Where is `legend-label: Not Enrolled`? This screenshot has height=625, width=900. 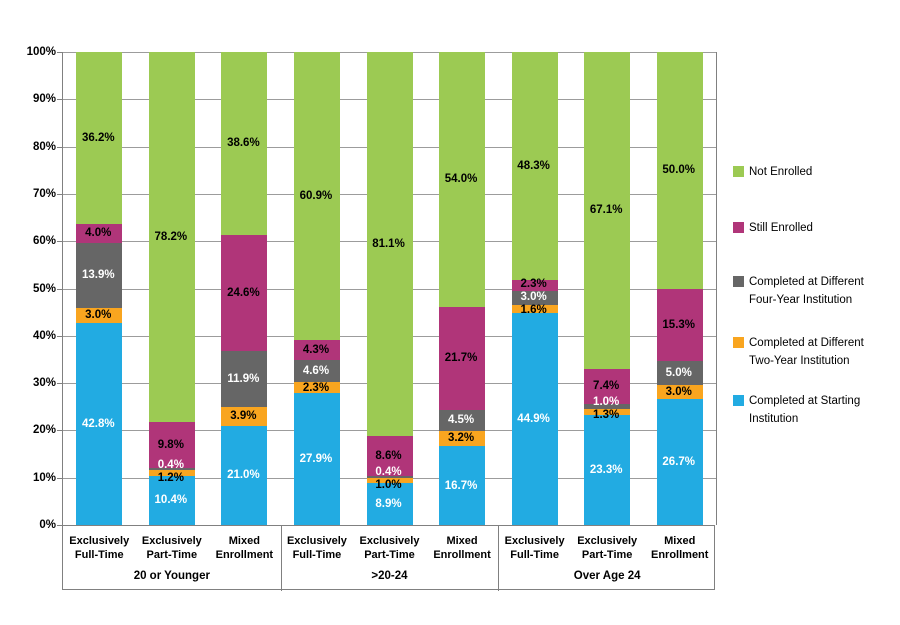
legend-label: Not Enrolled is located at coordinates (781, 172).